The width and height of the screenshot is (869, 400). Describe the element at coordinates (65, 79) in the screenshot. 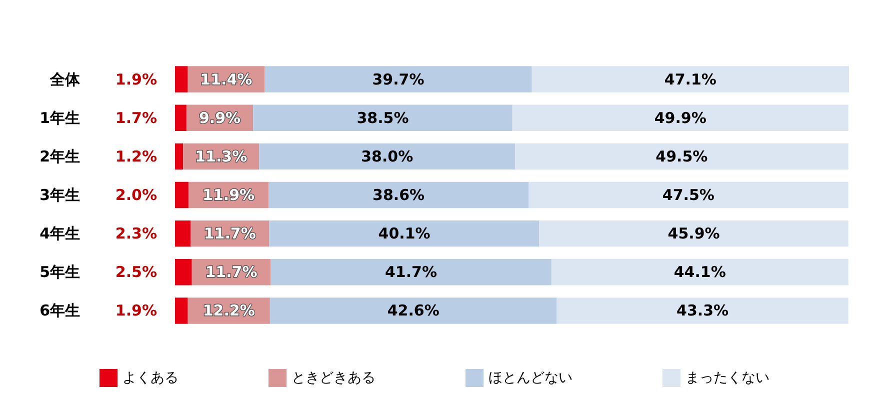

I see `y-tick-label: 全体` at that location.